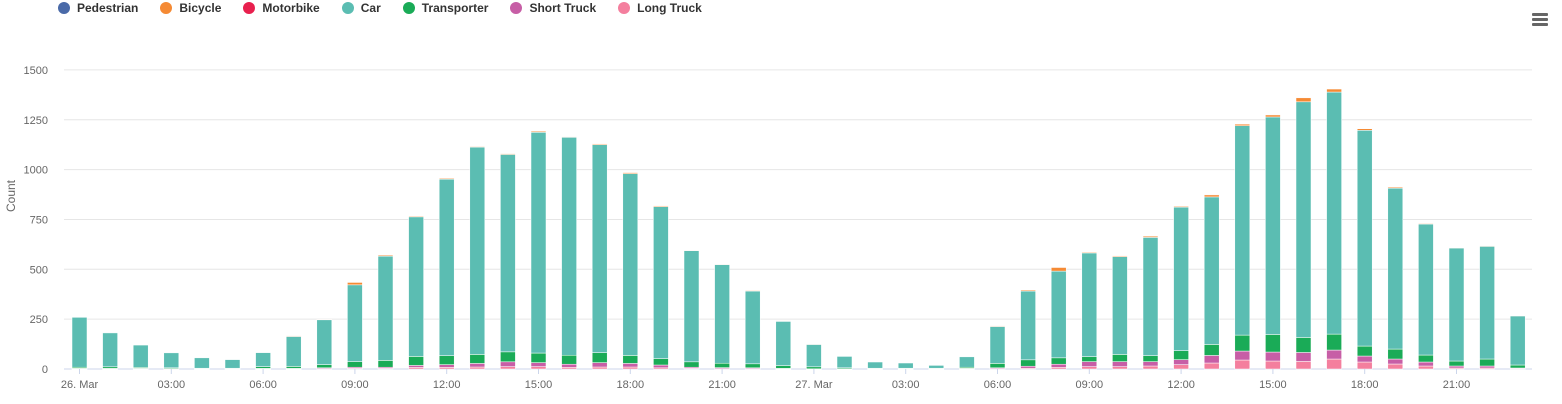 The height and width of the screenshot is (404, 1562). I want to click on legend-item-car: Car, so click(361, 8).